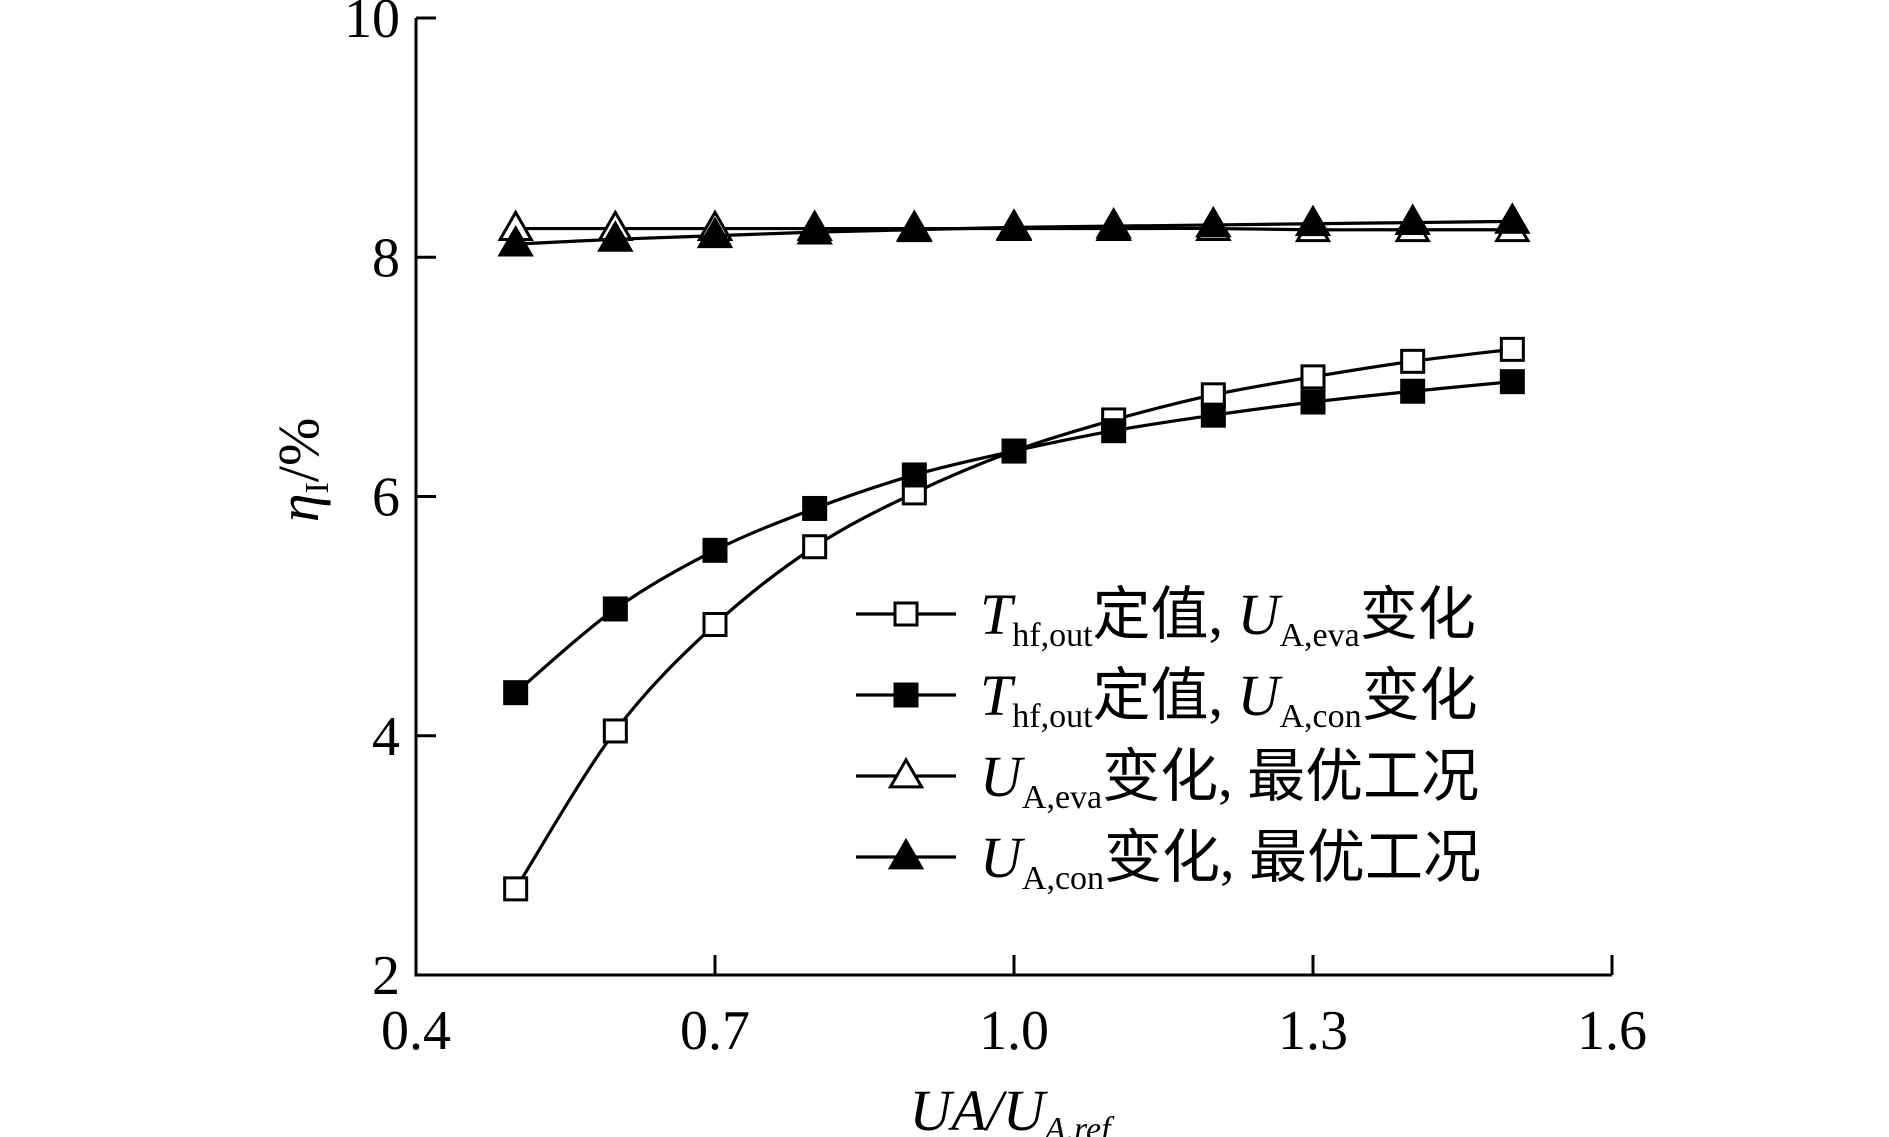 Image resolution: width=1889 pixels, height=1137 pixels. What do you see at coordinates (298, 450) in the screenshot?
I see `y-axis-title-suffix: /%` at bounding box center [298, 450].